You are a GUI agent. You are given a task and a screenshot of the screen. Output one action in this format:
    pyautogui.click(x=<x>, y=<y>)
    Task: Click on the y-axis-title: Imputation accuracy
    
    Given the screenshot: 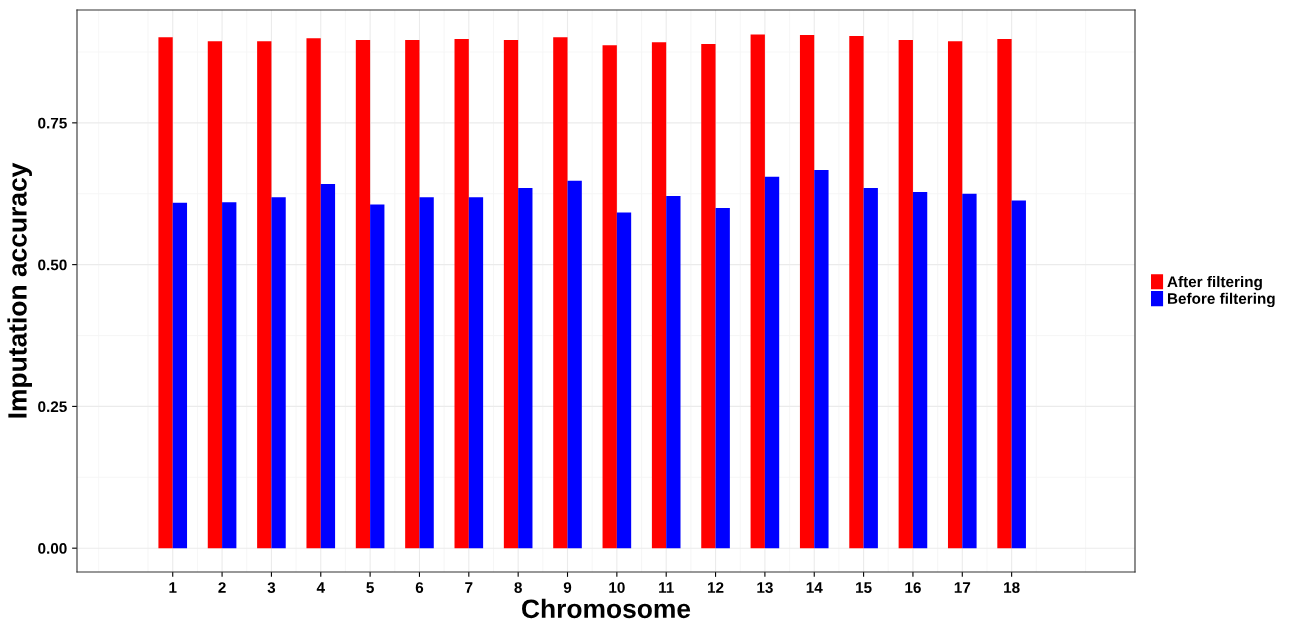 What is the action you would take?
    pyautogui.click(x=19, y=290)
    